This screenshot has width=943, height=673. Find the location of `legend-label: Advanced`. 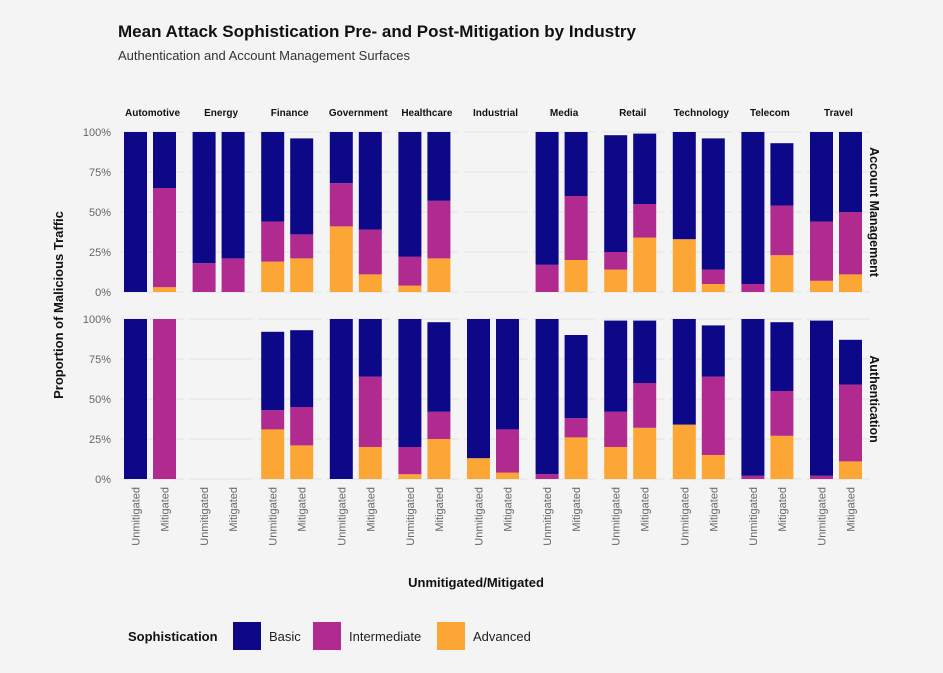

legend-label: Advanced is located at coordinates (502, 636).